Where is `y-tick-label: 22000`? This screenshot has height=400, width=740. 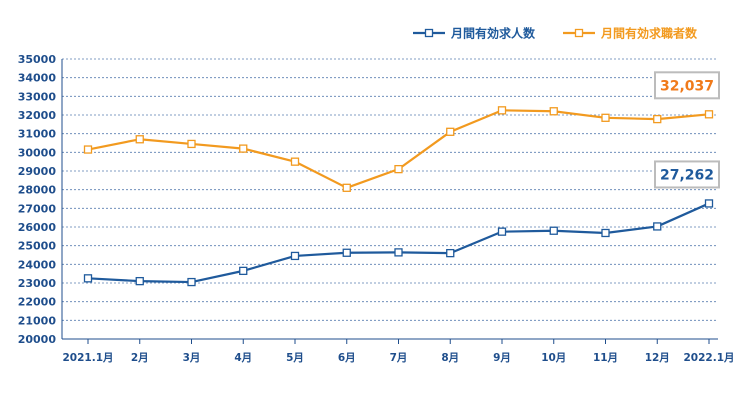
y-tick-label: 22000 is located at coordinates (37, 302).